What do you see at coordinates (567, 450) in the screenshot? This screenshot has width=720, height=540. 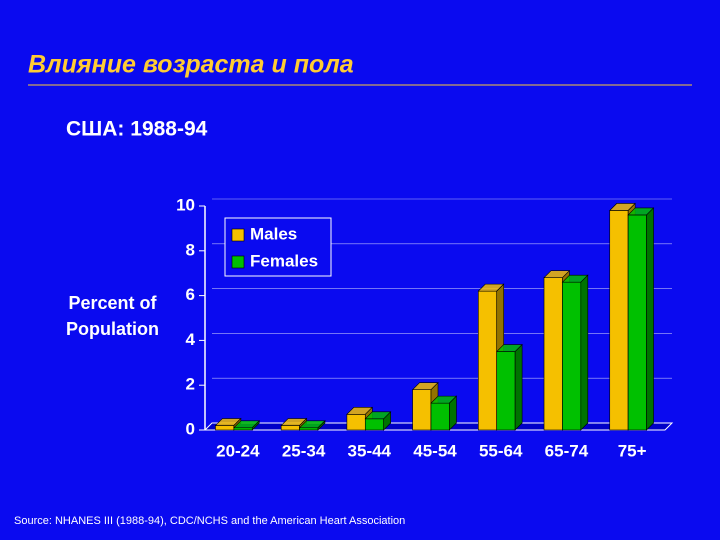 I see `x-tick-label: 65-74` at bounding box center [567, 450].